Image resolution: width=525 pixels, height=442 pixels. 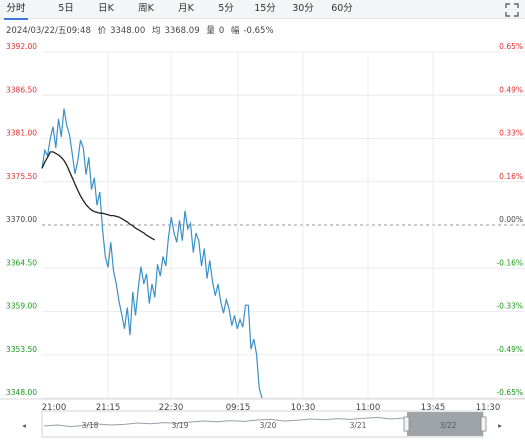 I want to click on navigator-date-label: 3/22, so click(x=448, y=425).